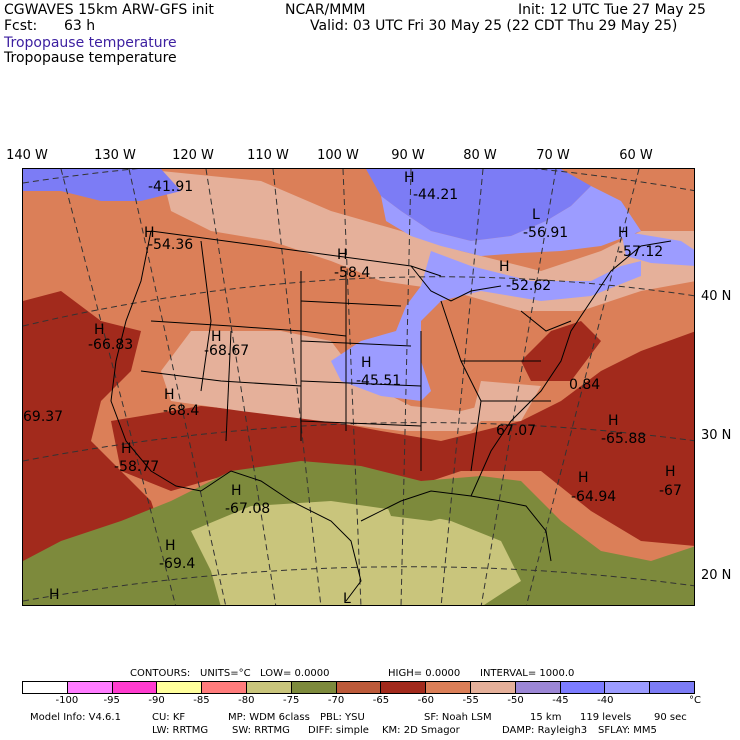  What do you see at coordinates (201, 700) in the screenshot?
I see `colorbar-tick-label: -85` at bounding box center [201, 700].